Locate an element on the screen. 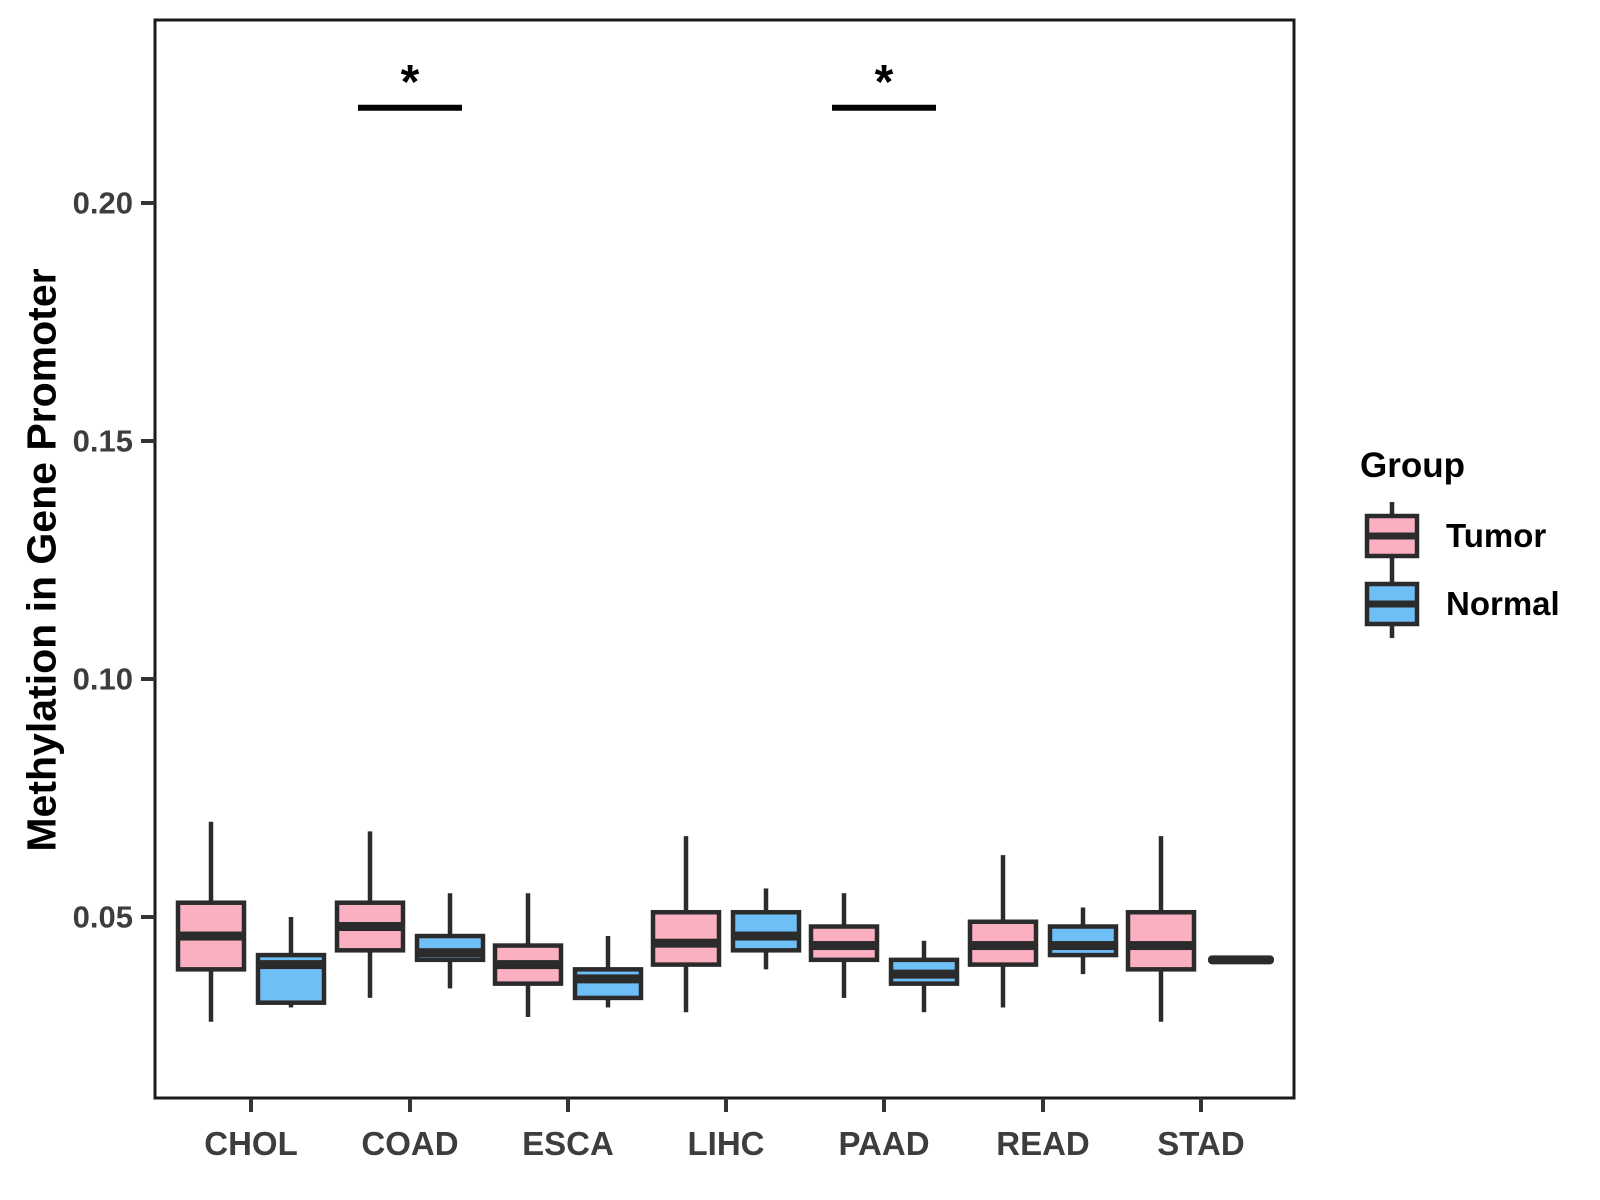 The image size is (1600, 1200). legend-item-normal: Normal is located at coordinates (1462, 604).